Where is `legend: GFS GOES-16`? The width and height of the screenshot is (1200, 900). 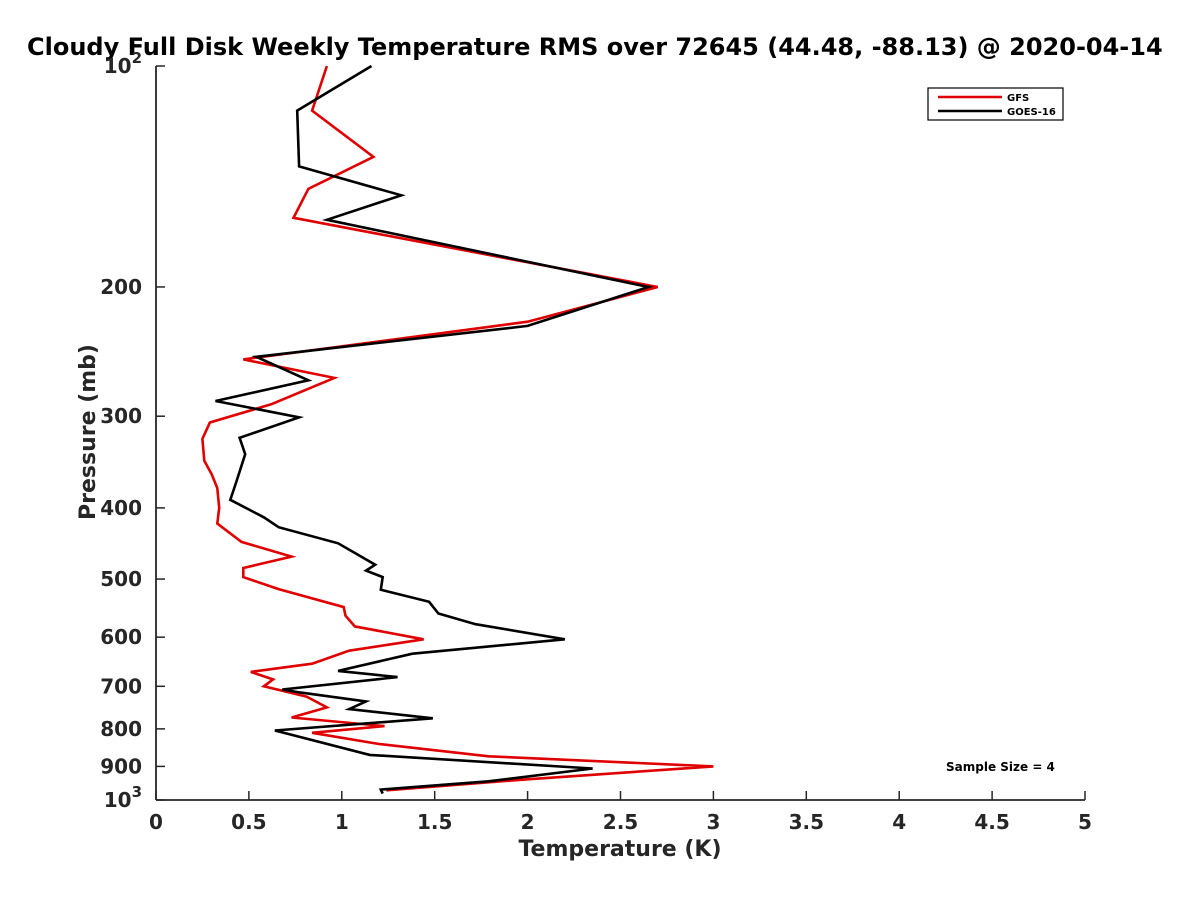
legend: GFS GOES-16 is located at coordinates (995, 104).